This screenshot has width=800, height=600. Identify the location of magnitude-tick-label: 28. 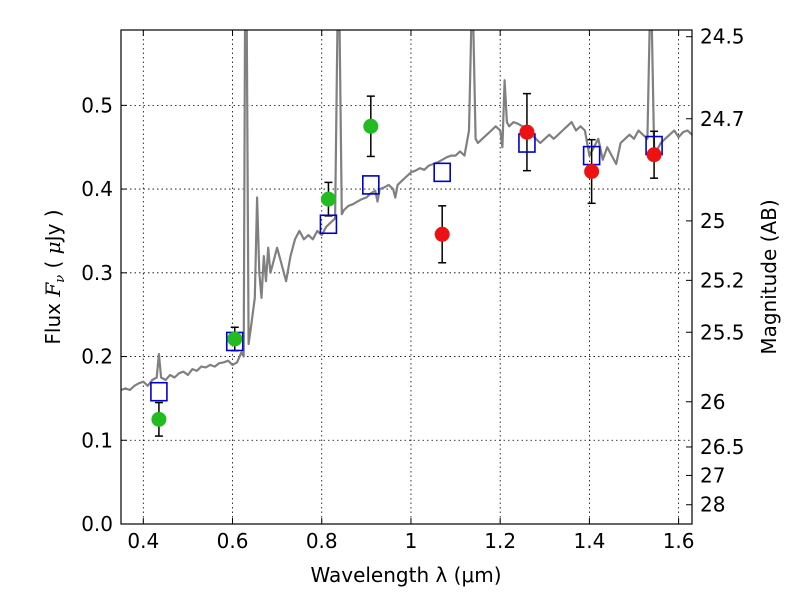
(712, 505).